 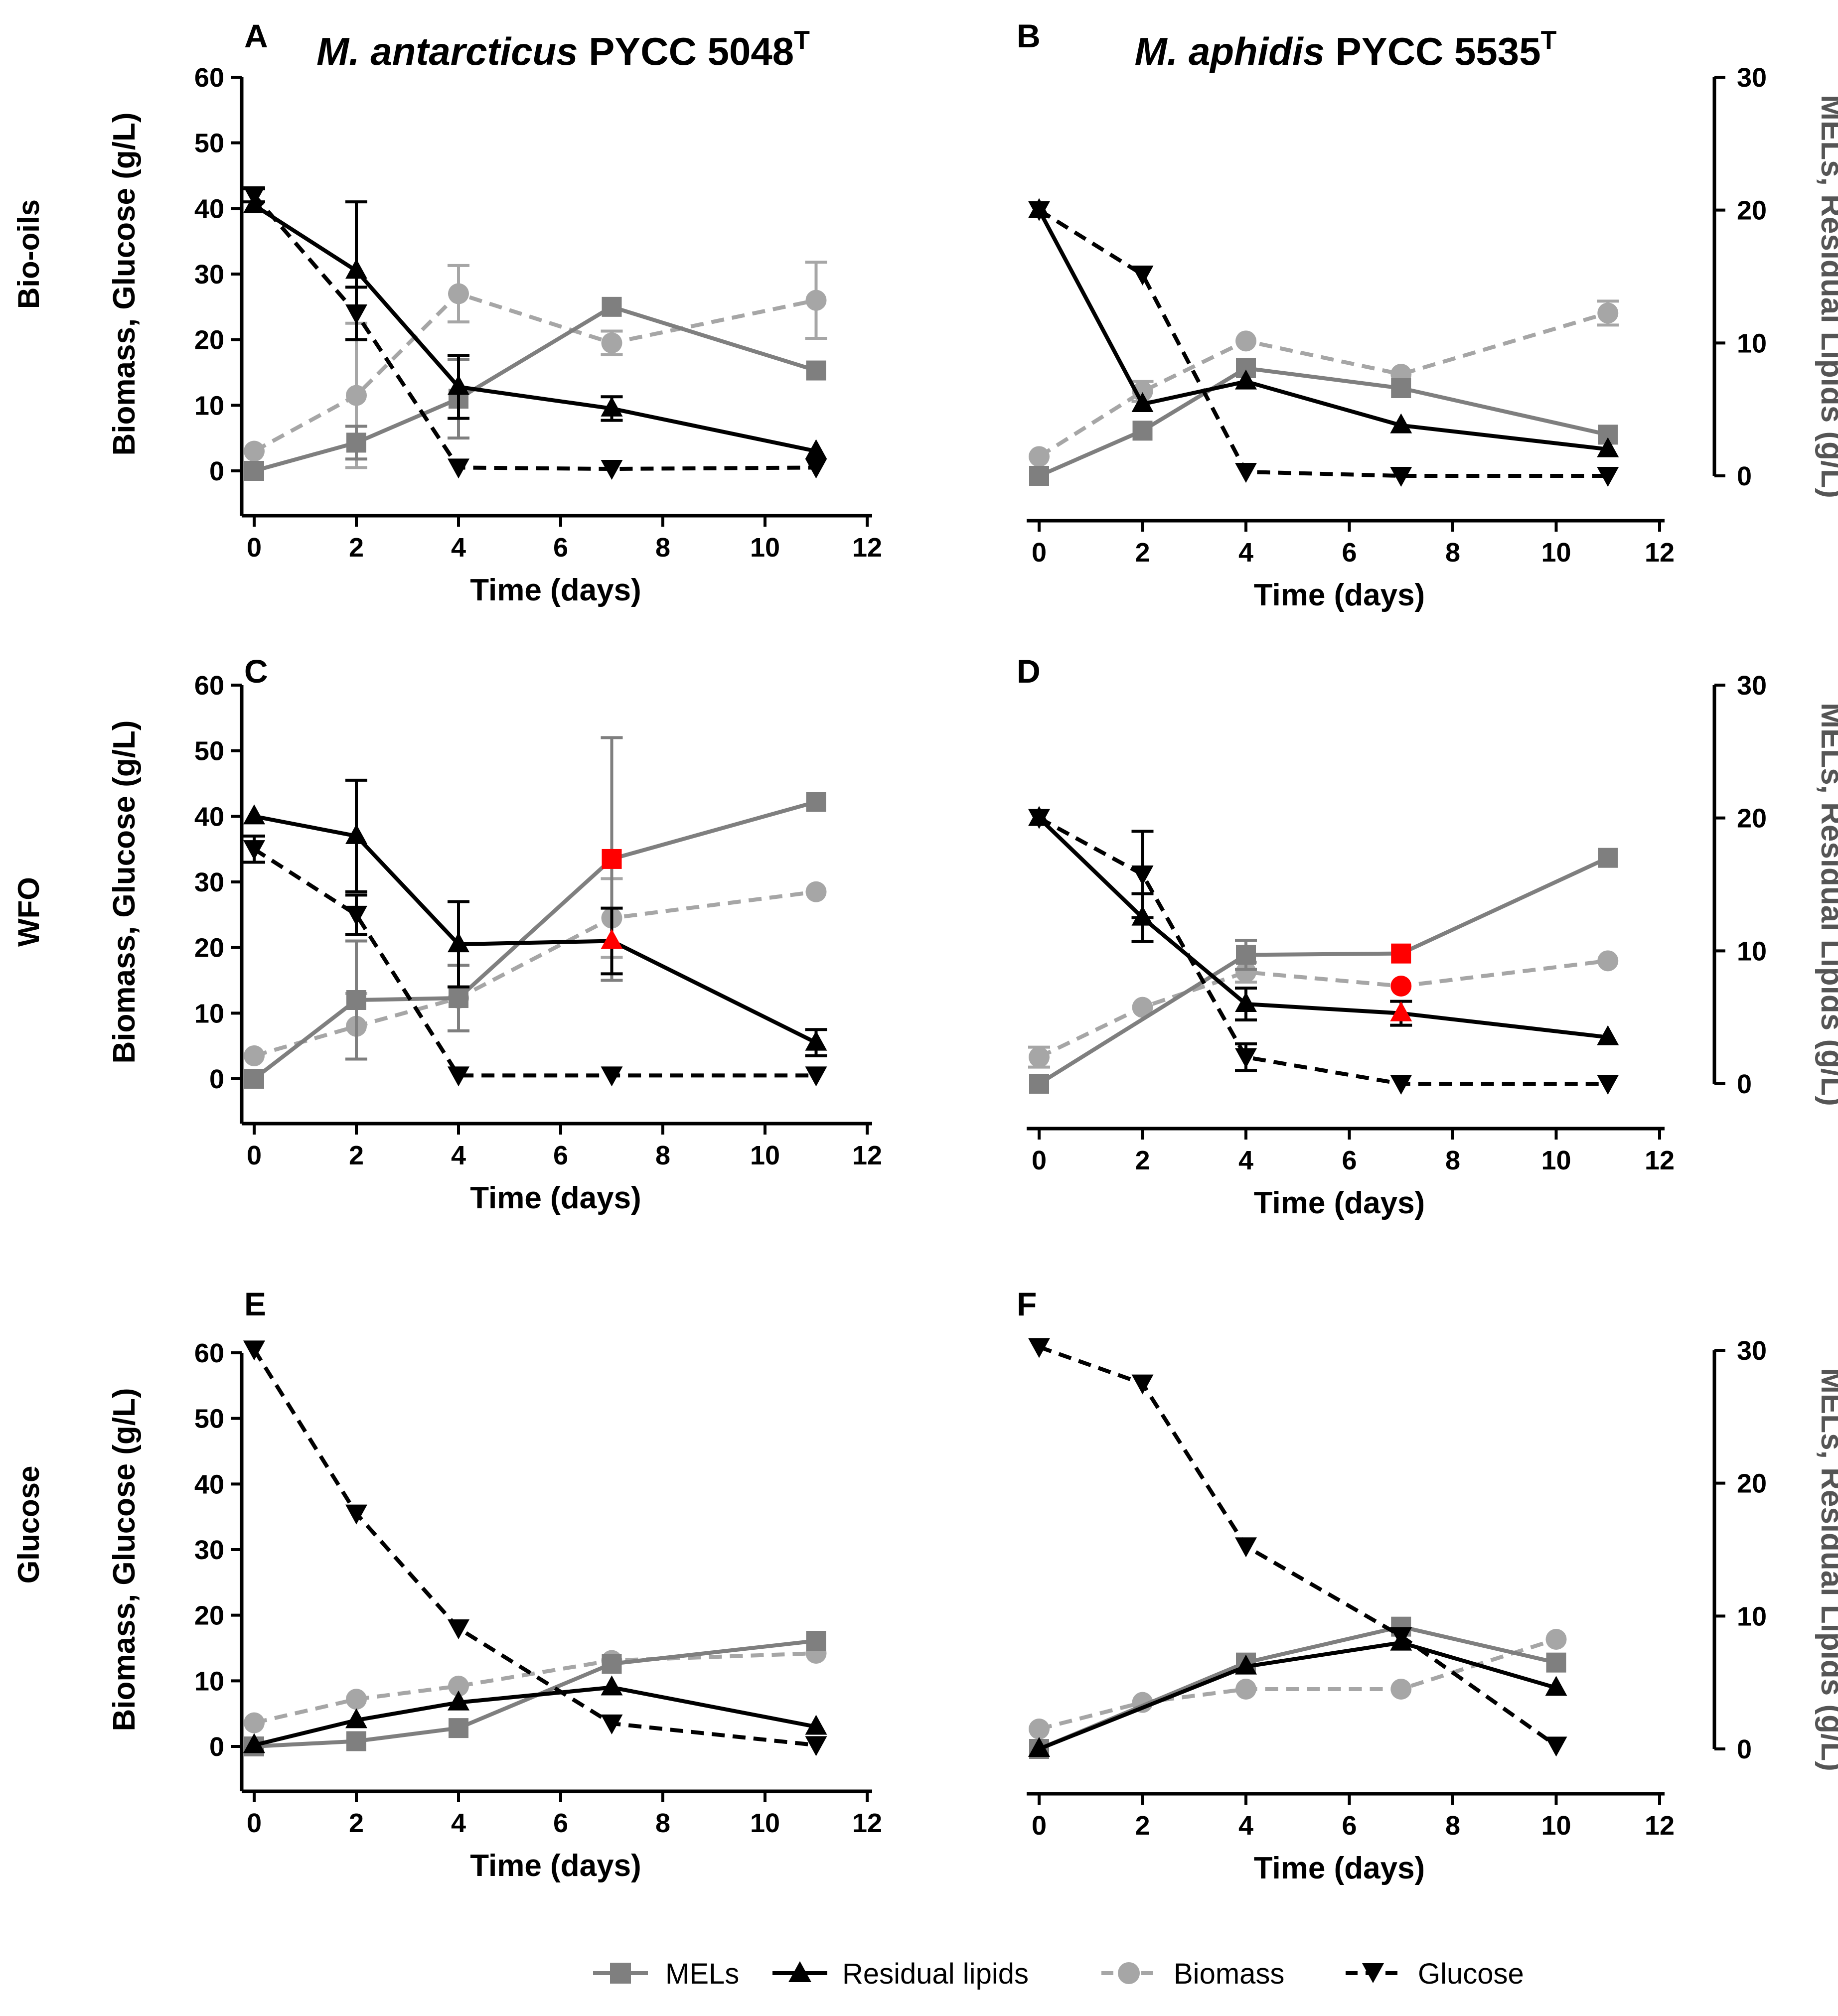 What do you see at coordinates (1752, 819) in the screenshot?
I see `panel-d-y-right-tick-label: 20` at bounding box center [1752, 819].